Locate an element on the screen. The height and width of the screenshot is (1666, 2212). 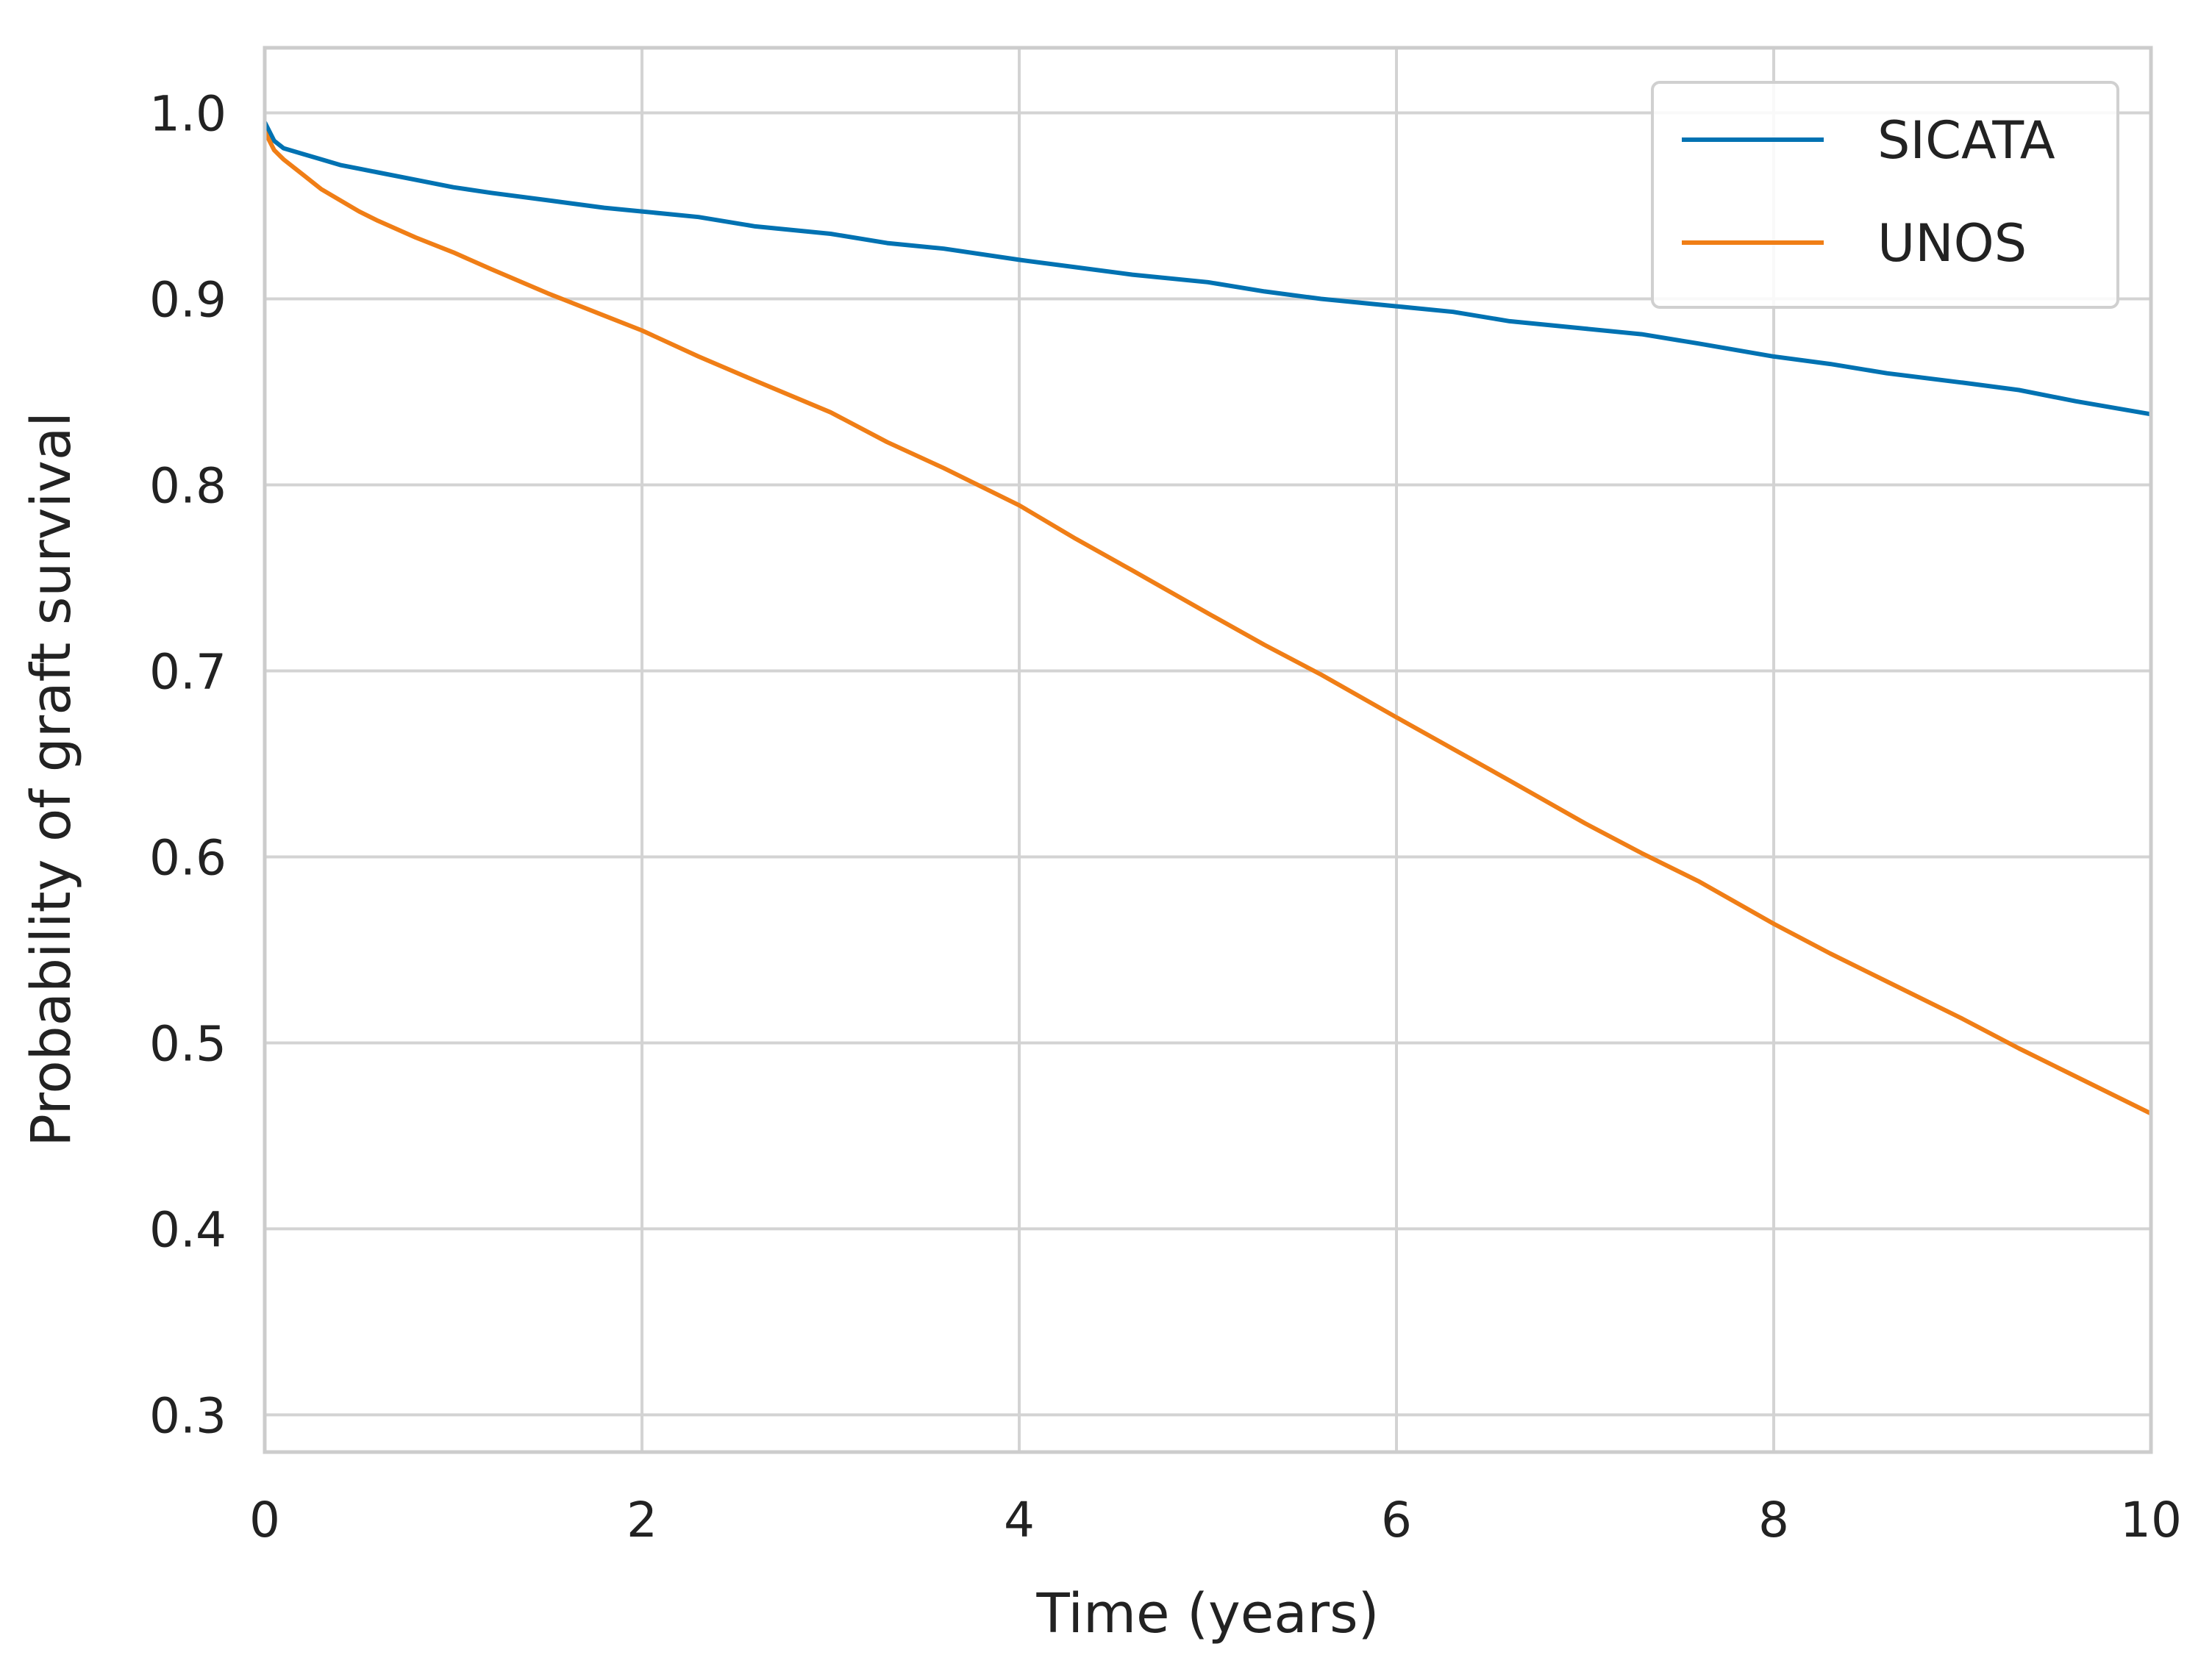
y-tick-label: 0.3 is located at coordinates (187, 1416).